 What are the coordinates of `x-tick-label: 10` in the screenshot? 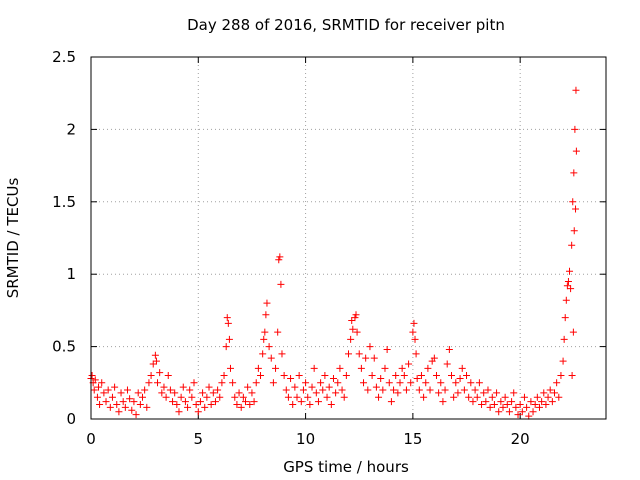 It's located at (305, 439).